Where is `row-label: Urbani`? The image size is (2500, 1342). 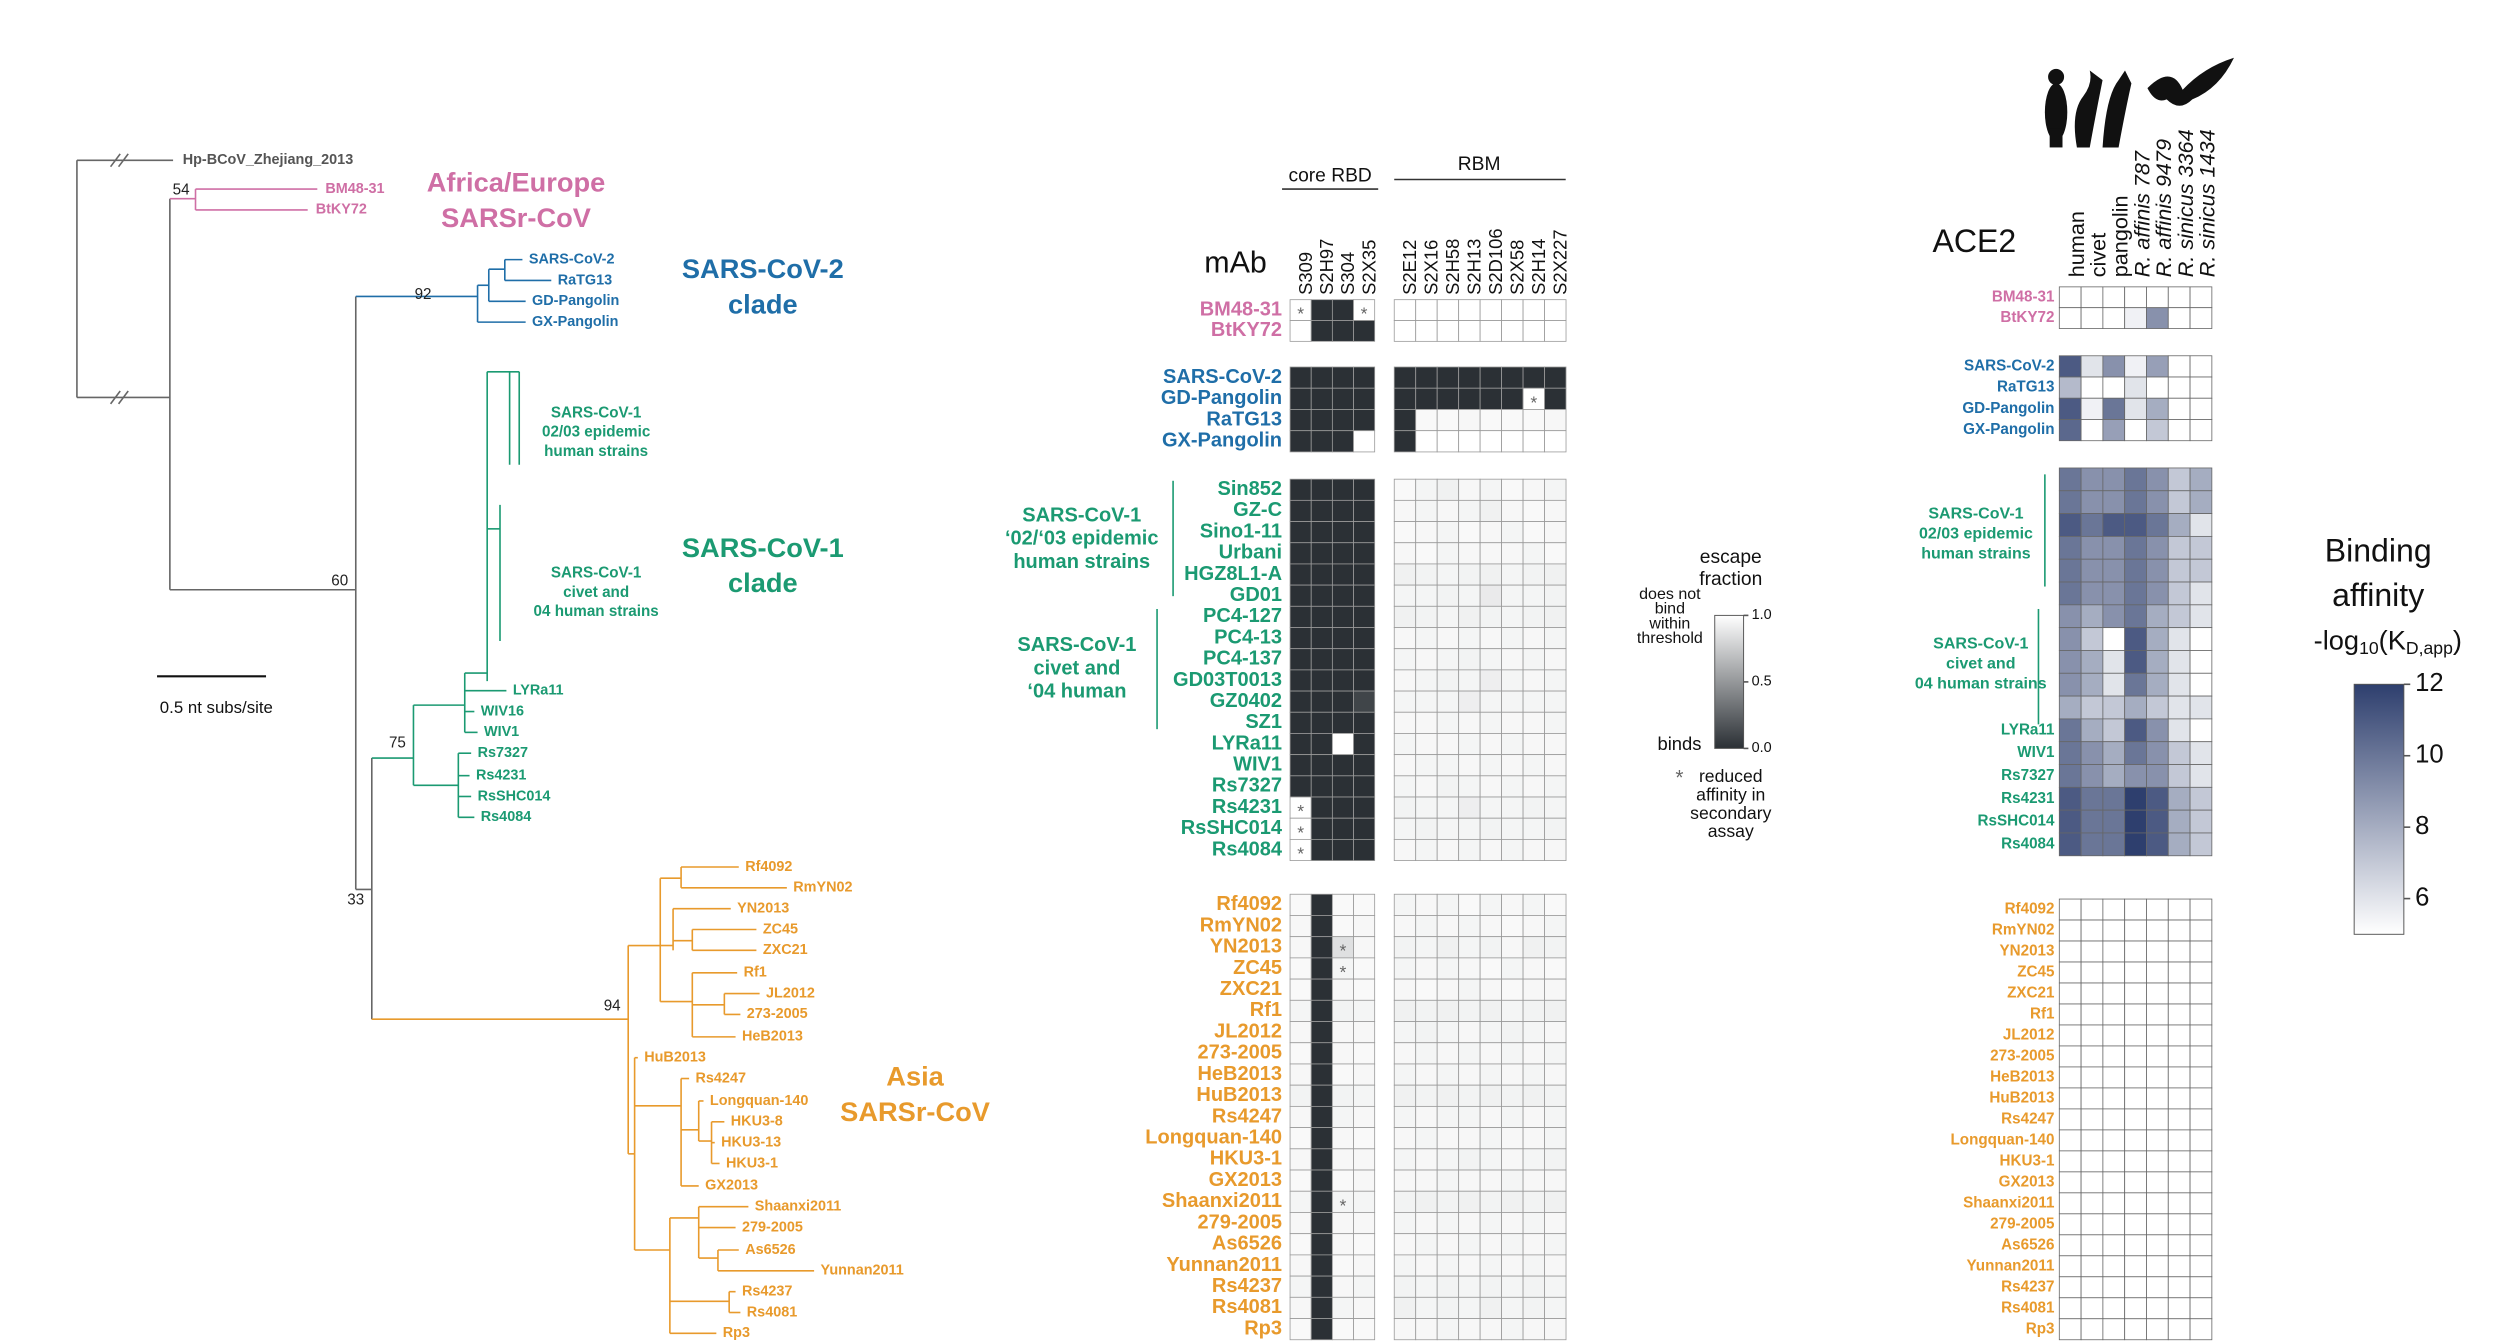
row-label: Urbani is located at coordinates (1250, 553).